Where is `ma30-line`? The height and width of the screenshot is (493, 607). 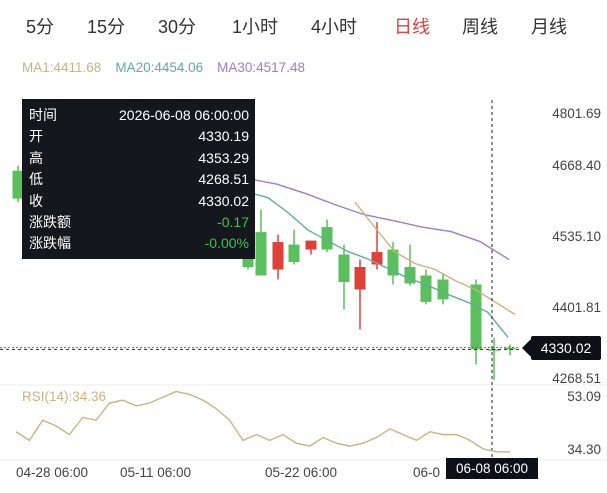
ma30-line is located at coordinates (378, 219).